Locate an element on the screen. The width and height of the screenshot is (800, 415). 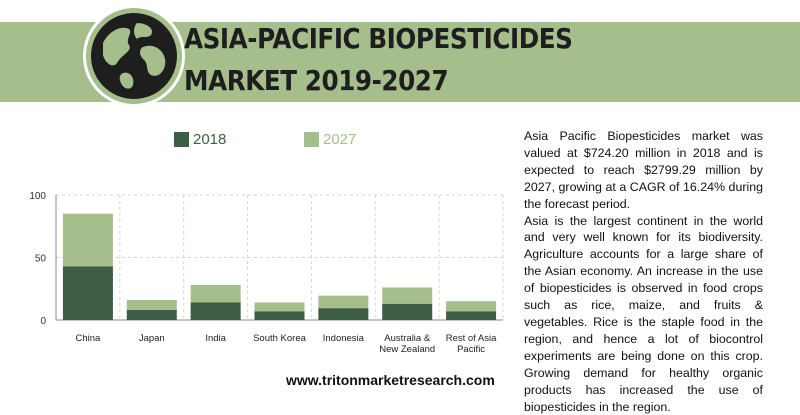
website-url: www.tritonmarketresearch.com is located at coordinates (390, 380).